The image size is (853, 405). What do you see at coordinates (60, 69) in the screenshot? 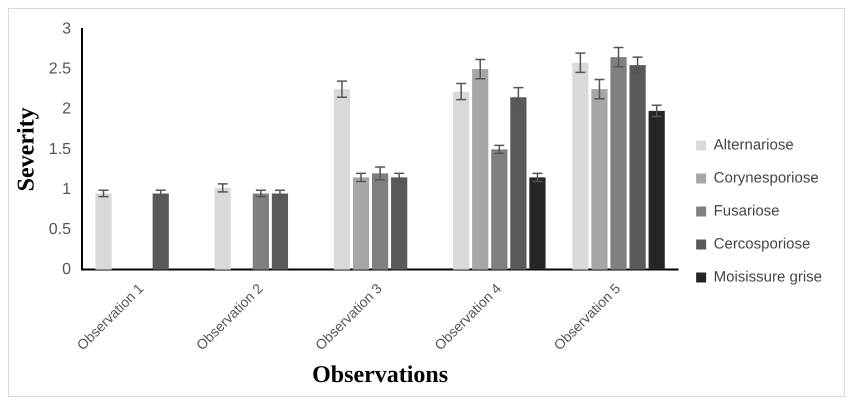
I see `y-tick-label: 2.5` at bounding box center [60, 69].